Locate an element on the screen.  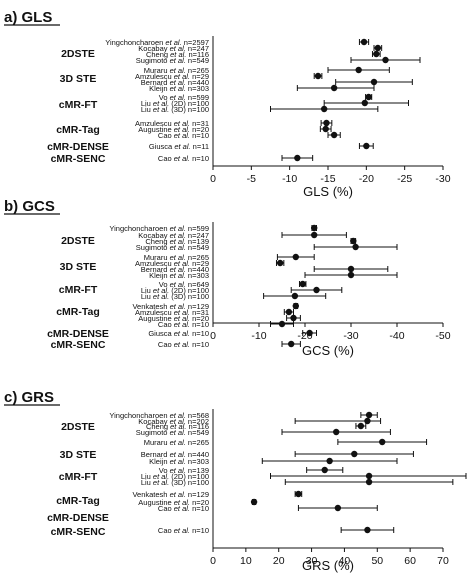
study-label: Cheng et al. n=116 is located at coordinates (177, 54).